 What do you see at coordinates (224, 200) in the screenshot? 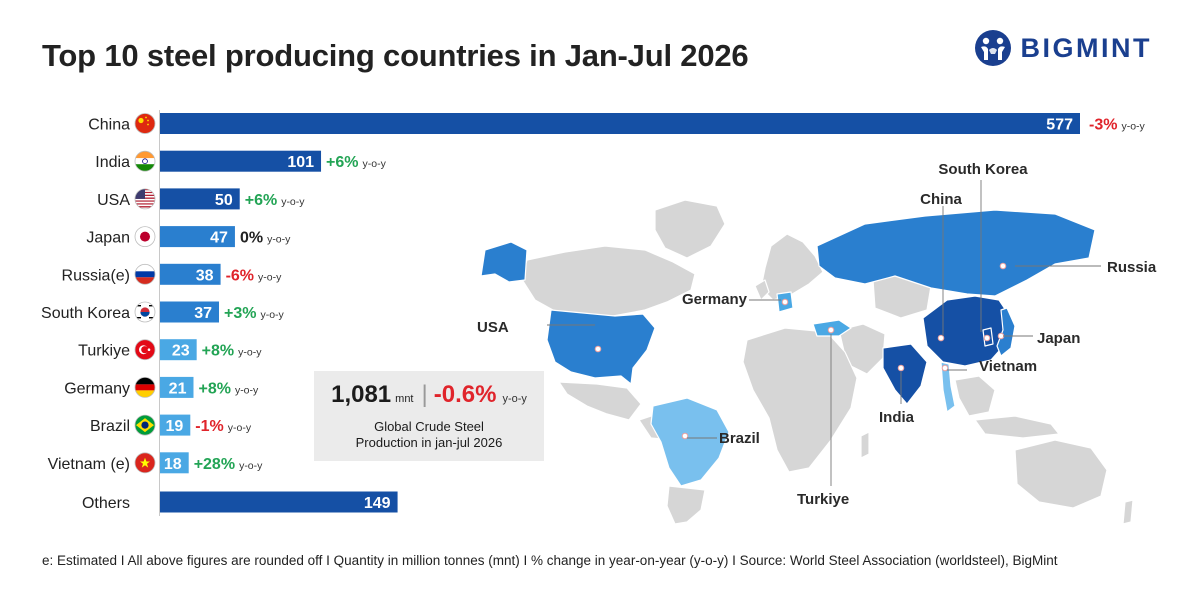
I see `bar-value-usa: 50` at bounding box center [224, 200].